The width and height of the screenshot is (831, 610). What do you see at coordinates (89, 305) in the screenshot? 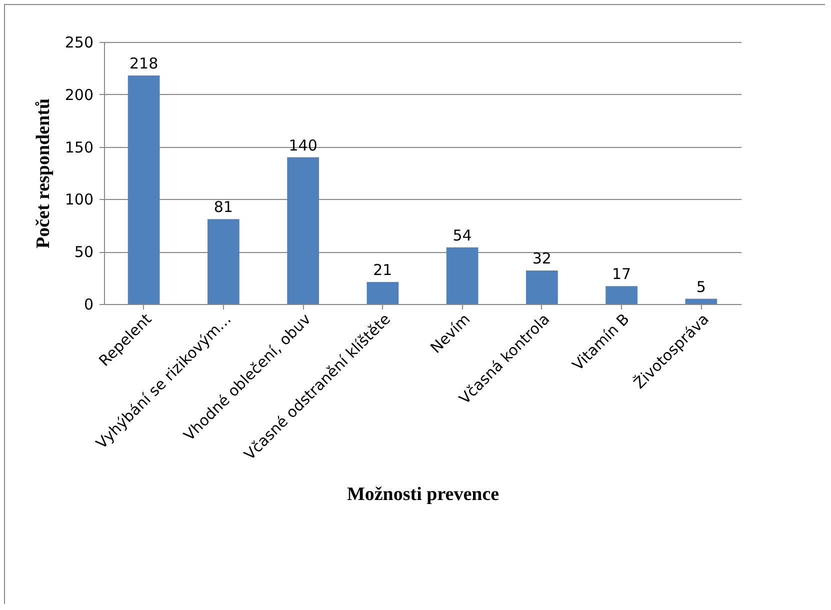
I see `y-tick-label: 0` at bounding box center [89, 305].